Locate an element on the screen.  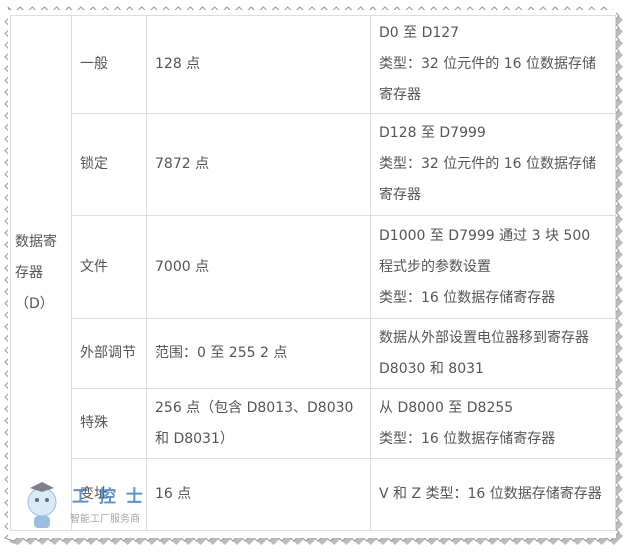
count-cell: 7872 点 is located at coordinates (258, 164).